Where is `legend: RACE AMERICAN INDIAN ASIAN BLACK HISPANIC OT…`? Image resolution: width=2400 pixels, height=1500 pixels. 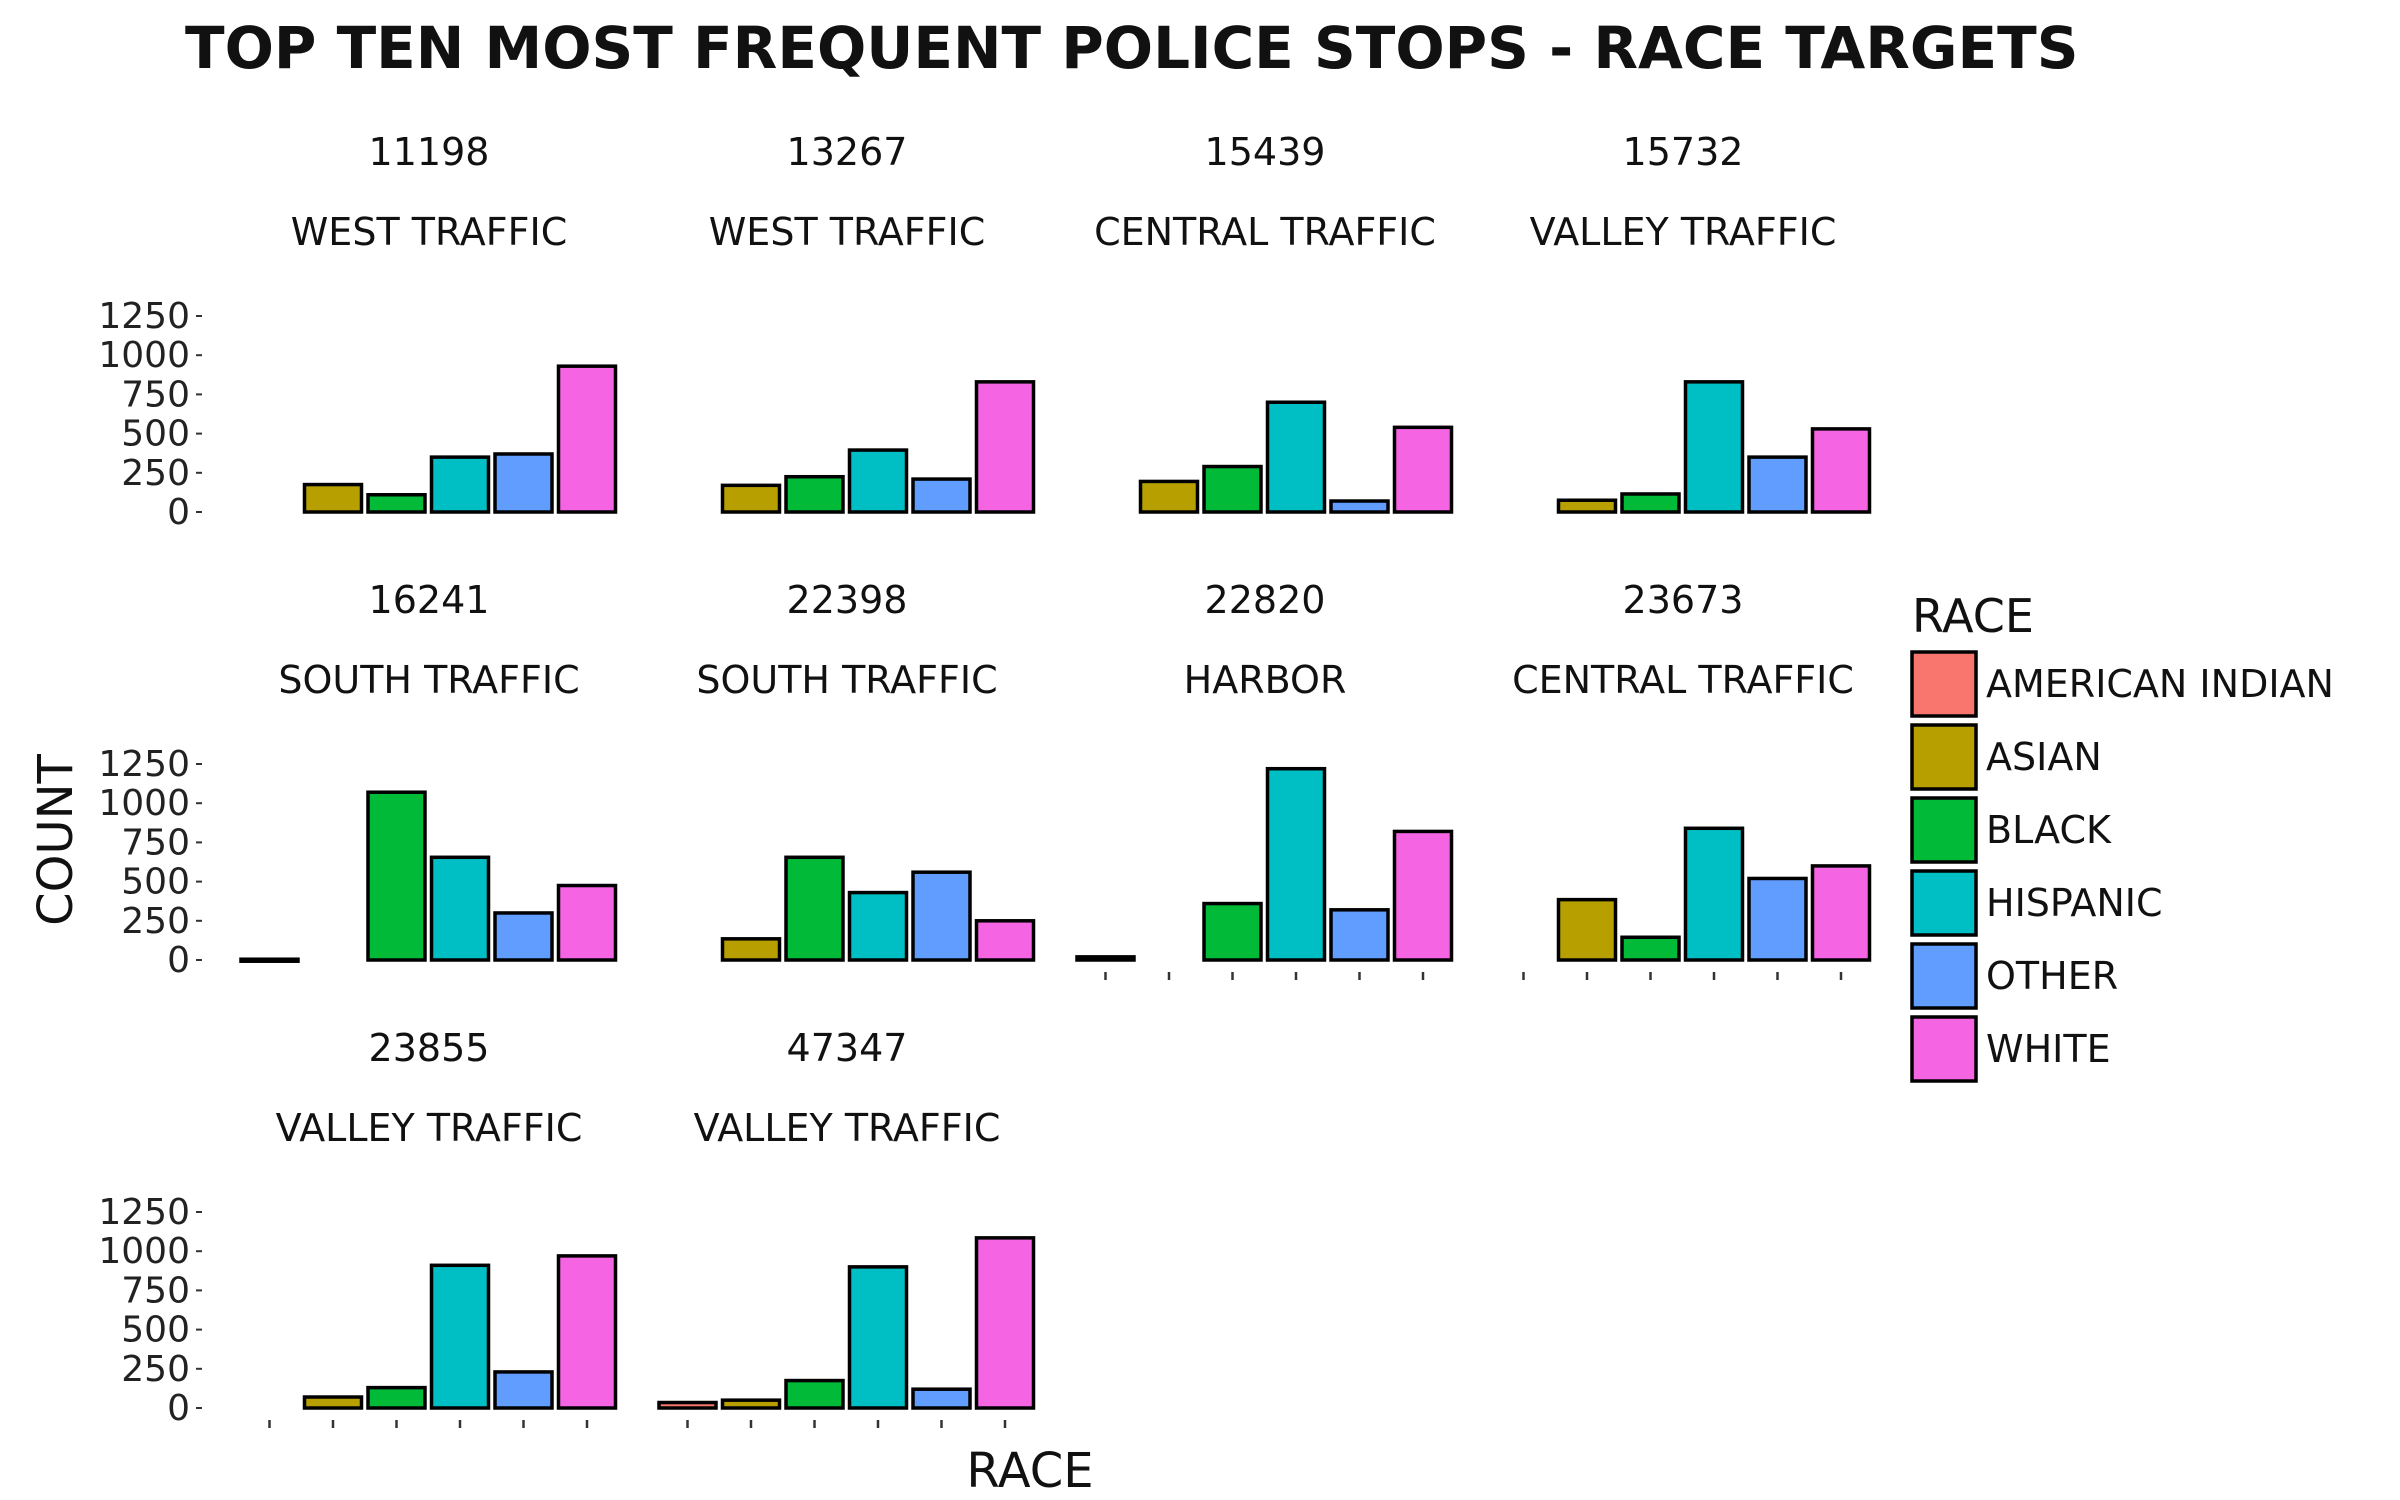 legend: RACE AMERICAN INDIAN ASIAN BLACK HISPANIC OT… is located at coordinates (2122, 836).